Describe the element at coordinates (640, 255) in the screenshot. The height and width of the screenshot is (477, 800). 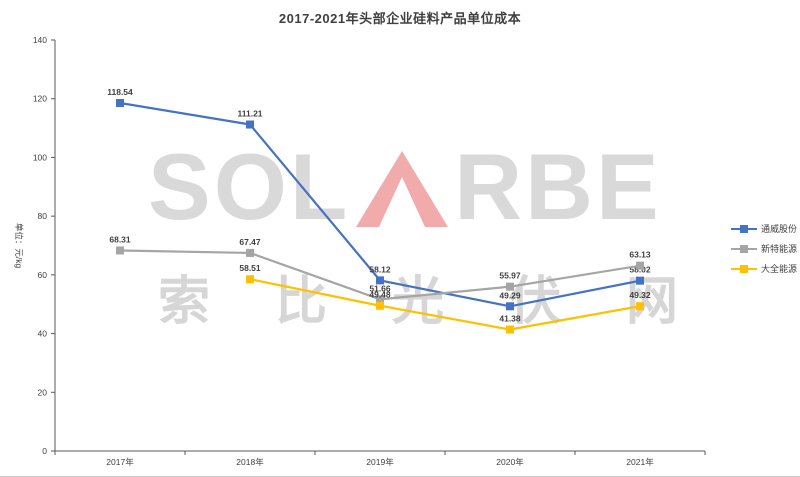
I see `data-point-label: 63.13` at that location.